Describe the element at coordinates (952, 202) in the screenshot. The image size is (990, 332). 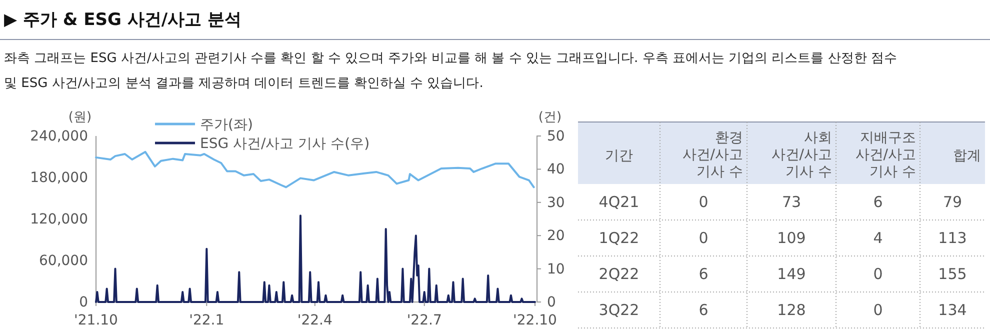
I see `data-label: 79` at that location.